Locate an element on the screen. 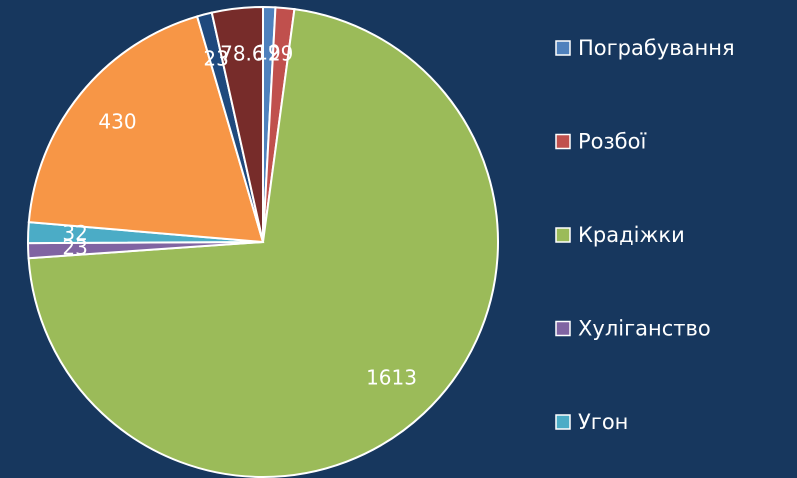 This screenshot has height=478, width=797. data-label: 1613 is located at coordinates (391, 378).